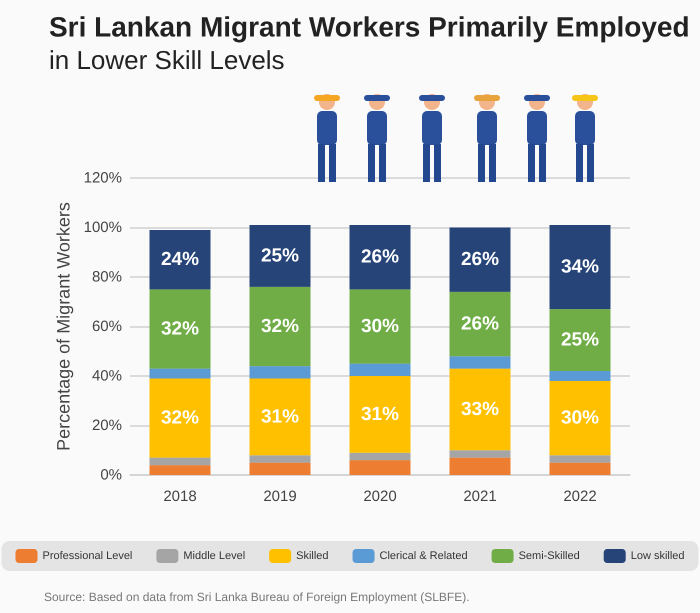 This screenshot has width=700, height=613. Describe the element at coordinates (424, 556) in the screenshot. I see `legend-label: Clerical & Related` at that location.